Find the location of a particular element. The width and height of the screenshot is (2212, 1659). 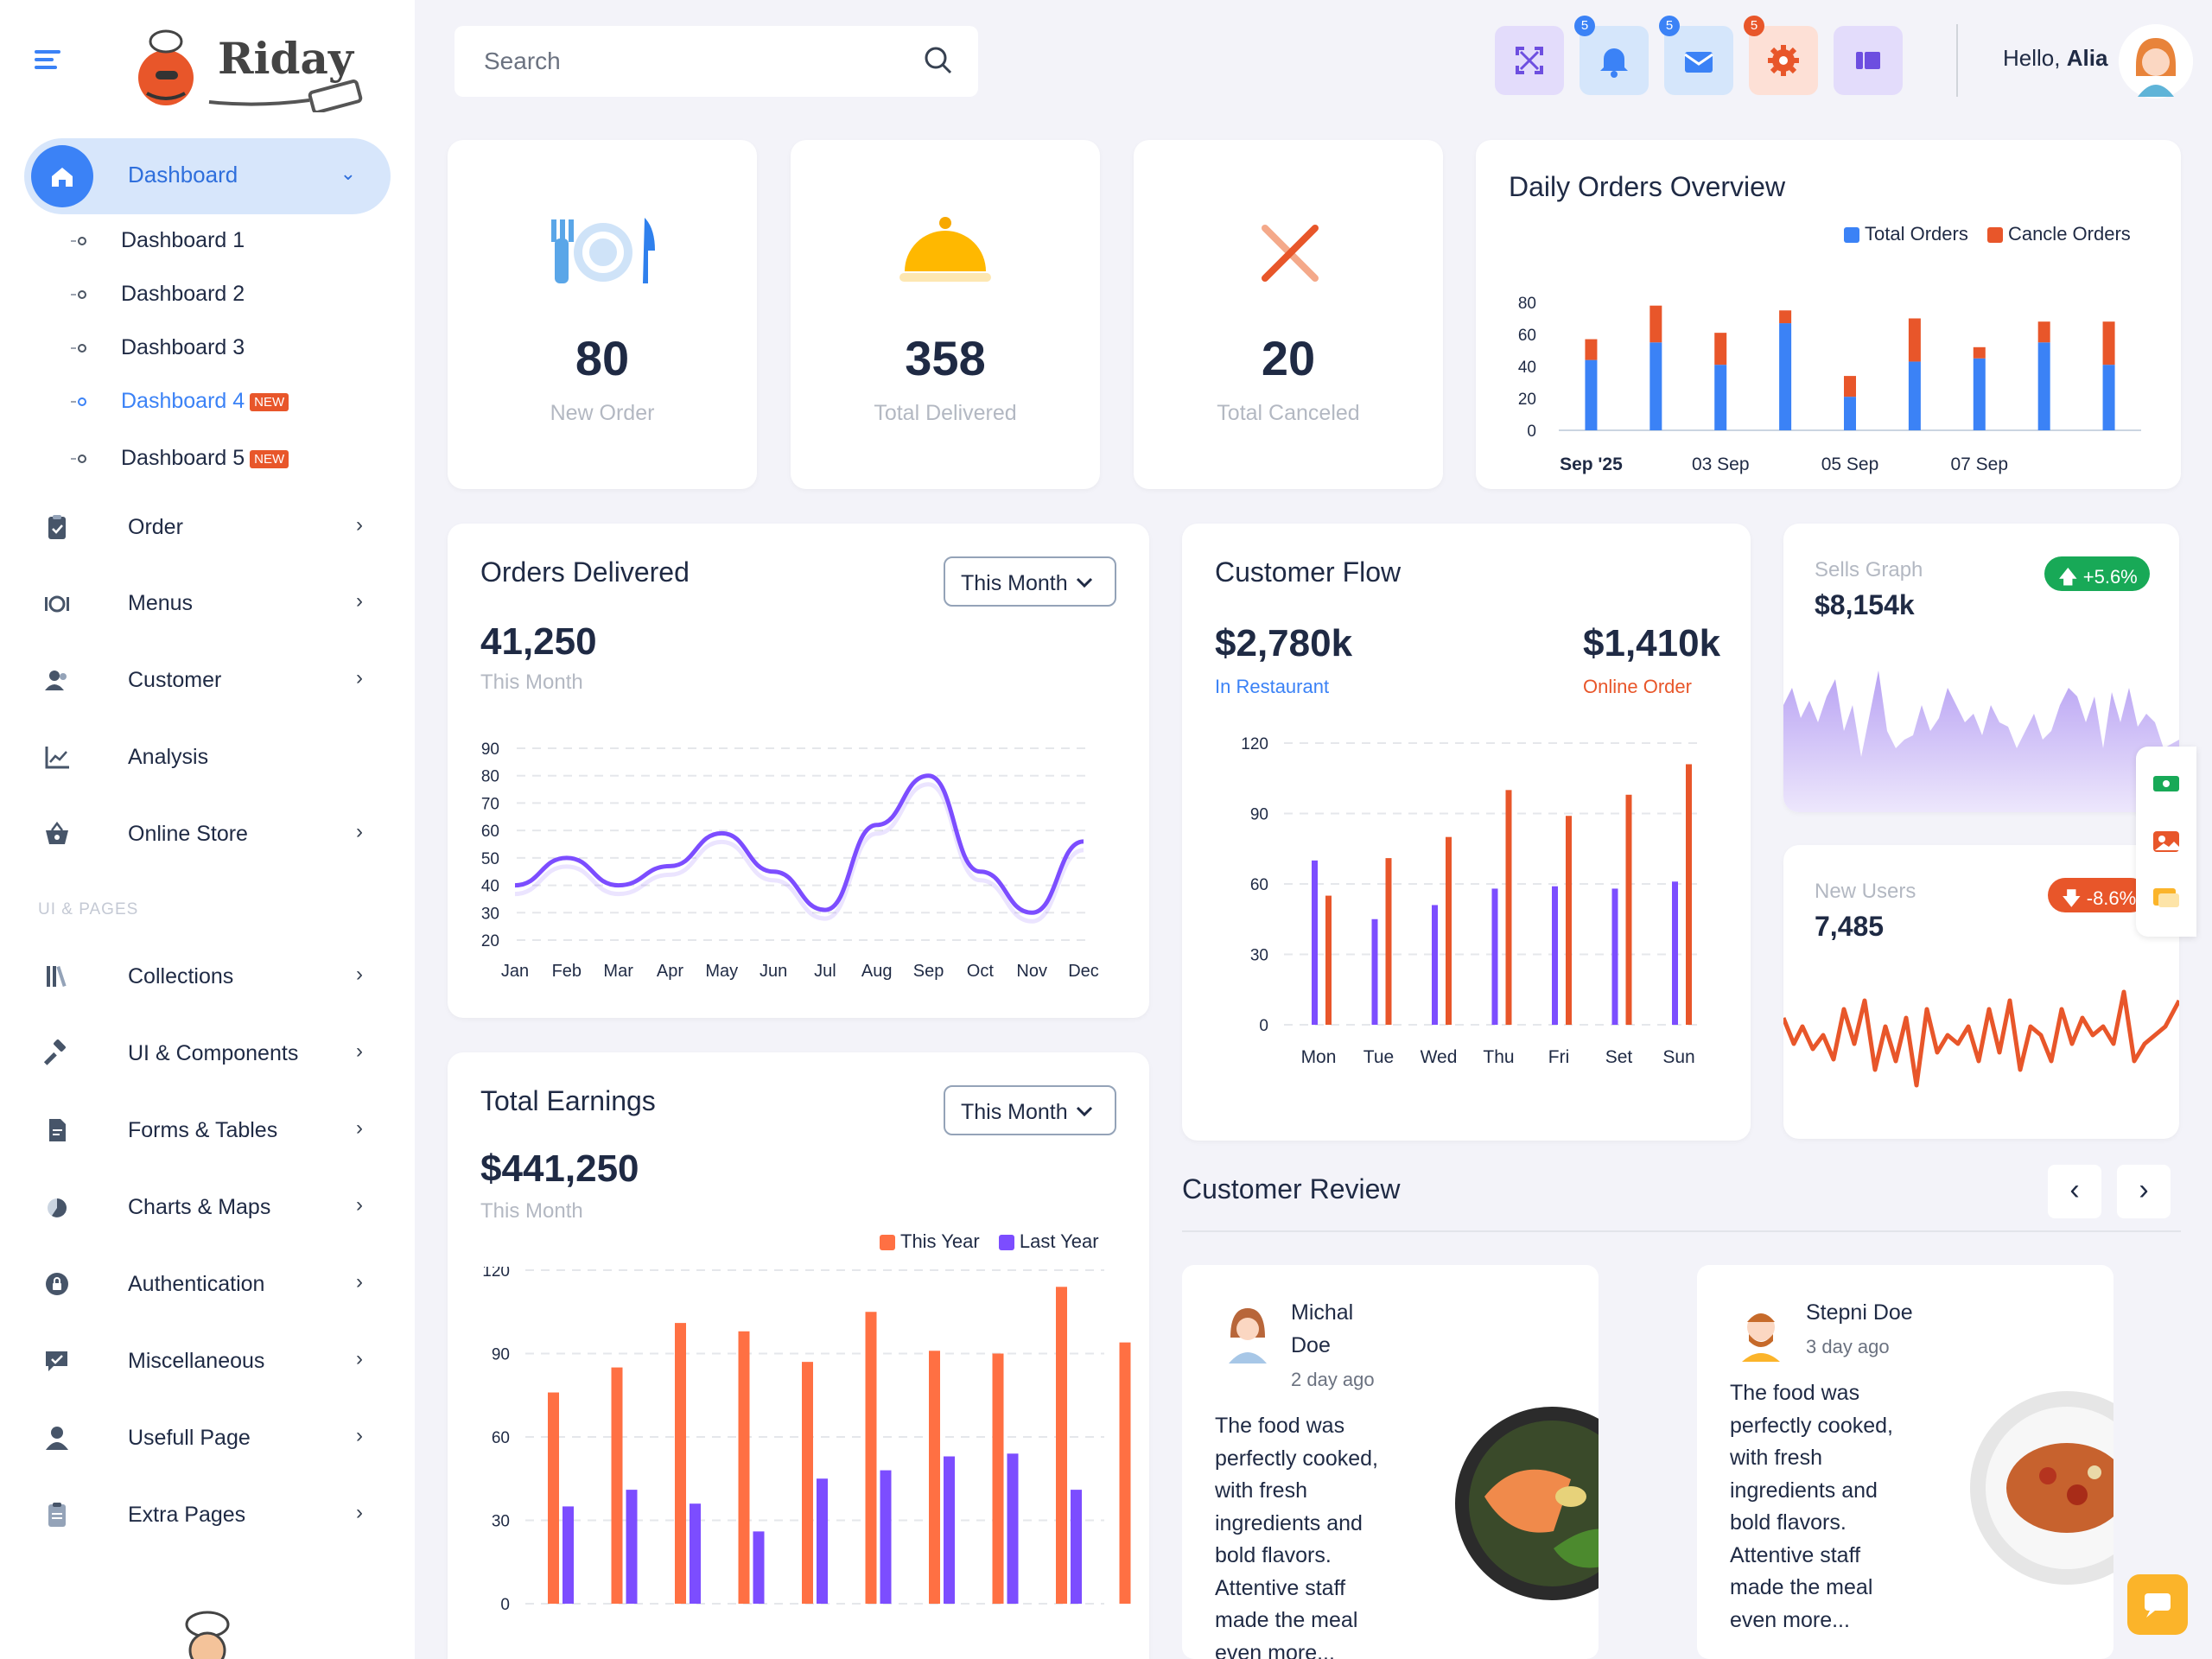

hammer-icon is located at coordinates (54, 1052).